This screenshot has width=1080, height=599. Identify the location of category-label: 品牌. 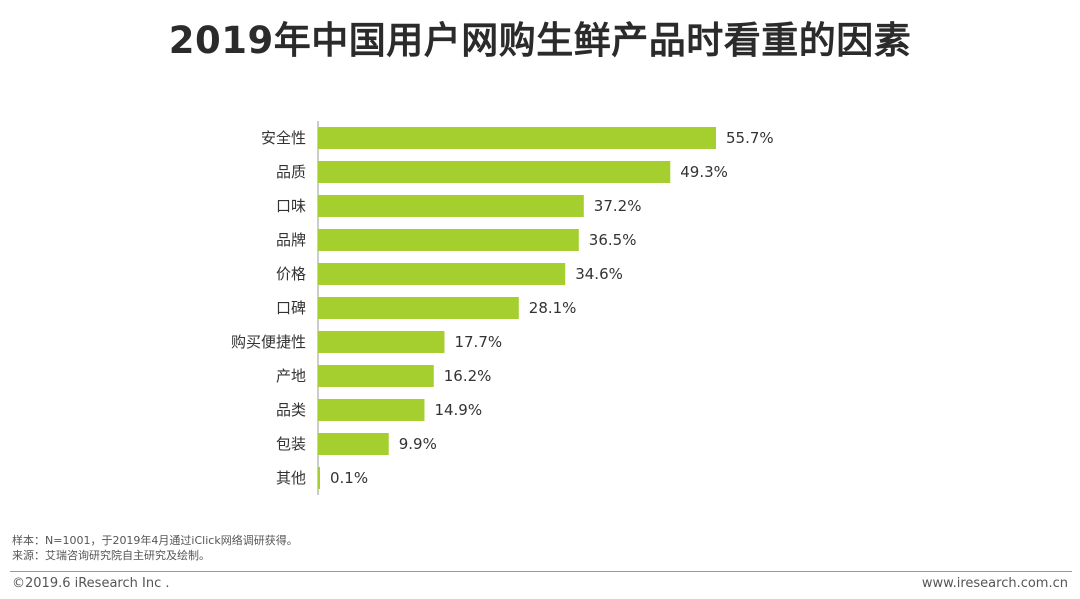
(291, 240).